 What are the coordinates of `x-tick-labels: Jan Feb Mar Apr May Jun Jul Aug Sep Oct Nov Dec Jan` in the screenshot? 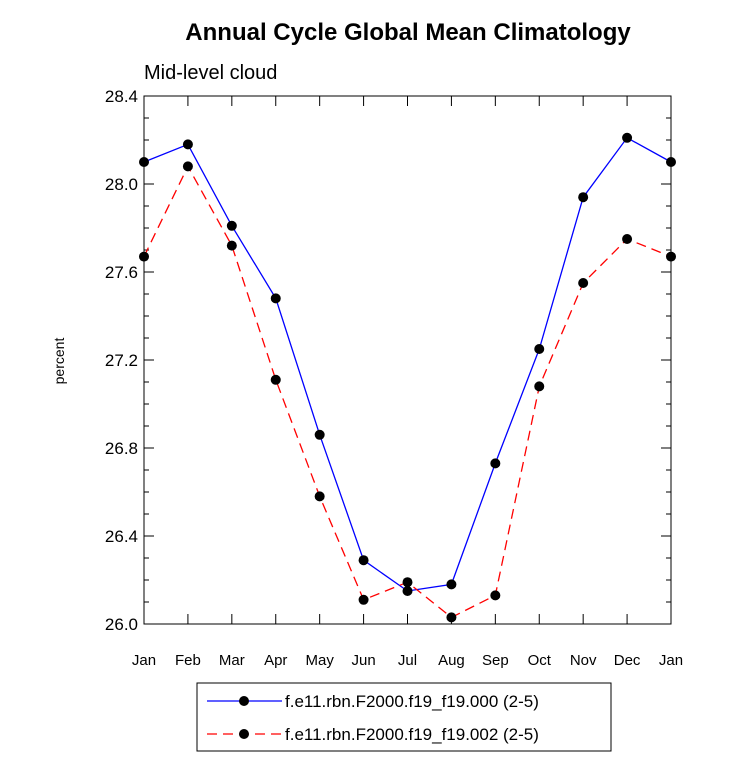 It's located at (407, 660).